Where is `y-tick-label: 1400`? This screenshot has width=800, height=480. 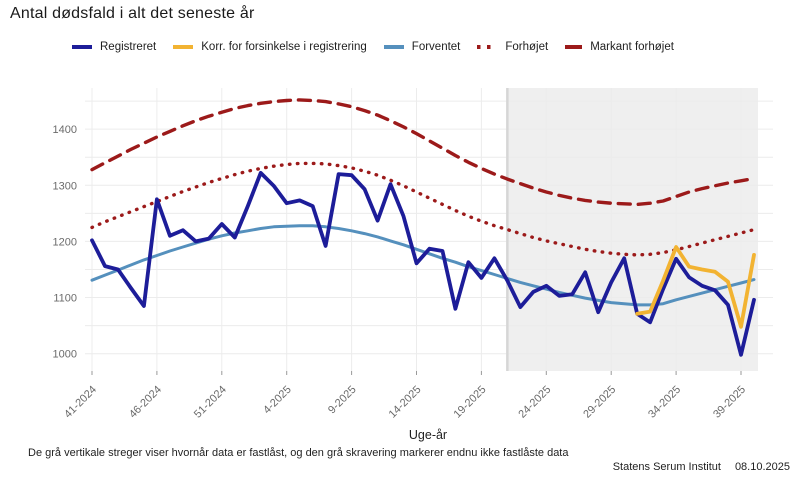 y-tick-label: 1400 is located at coordinates (65, 130).